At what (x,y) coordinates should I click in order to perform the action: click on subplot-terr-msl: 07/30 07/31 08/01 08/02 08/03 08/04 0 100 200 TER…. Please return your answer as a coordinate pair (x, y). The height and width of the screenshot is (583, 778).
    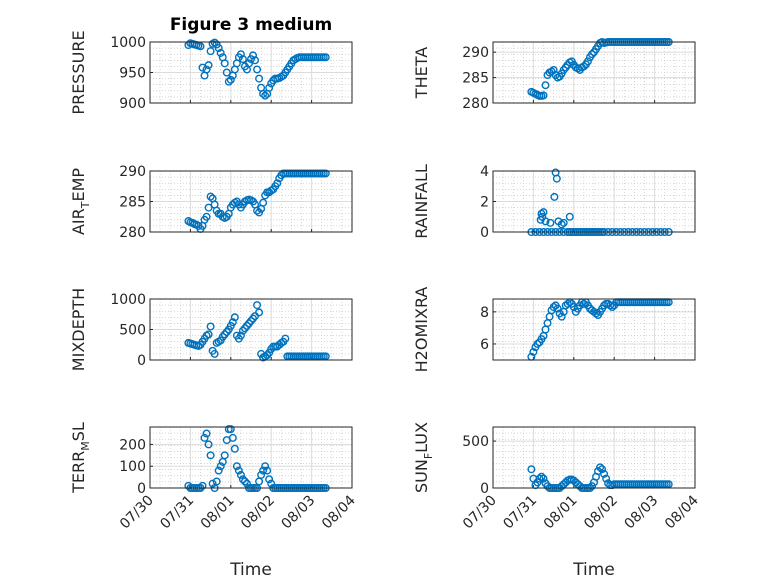
    Looking at the image, I should click on (214, 477).